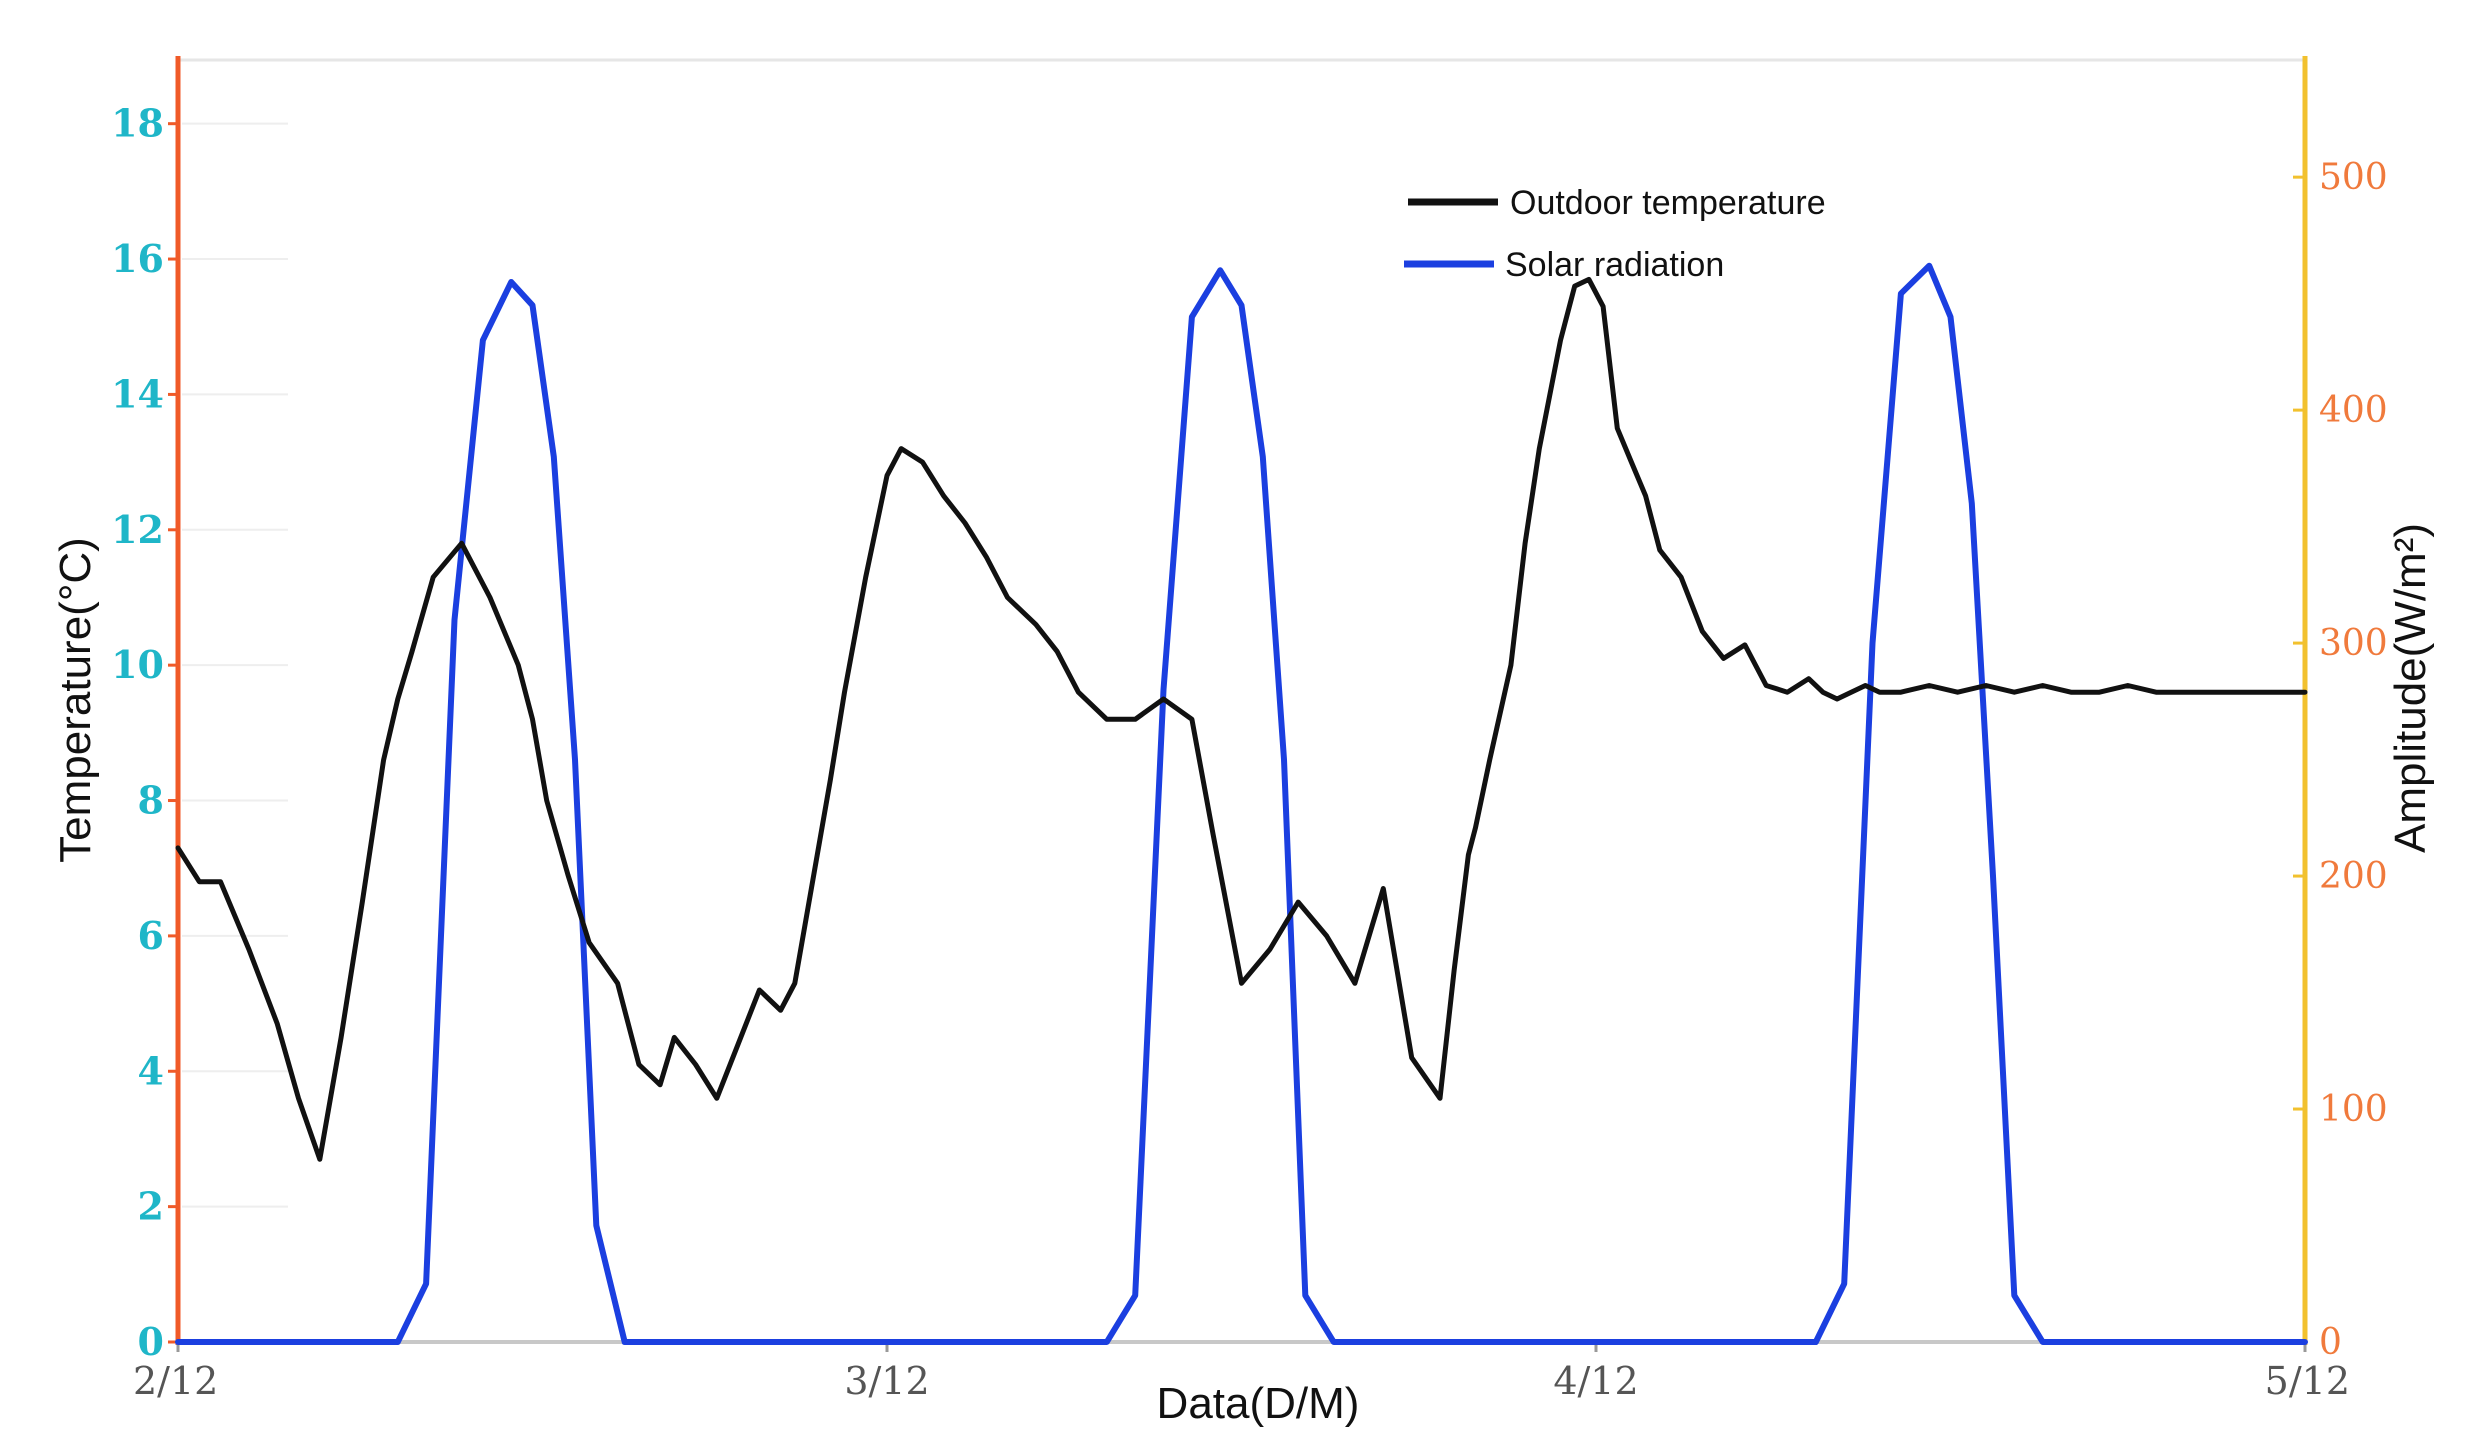 This screenshot has height=1456, width=2492. Describe the element at coordinates (137, 123) in the screenshot. I see `left-tick-label: 18` at that location.